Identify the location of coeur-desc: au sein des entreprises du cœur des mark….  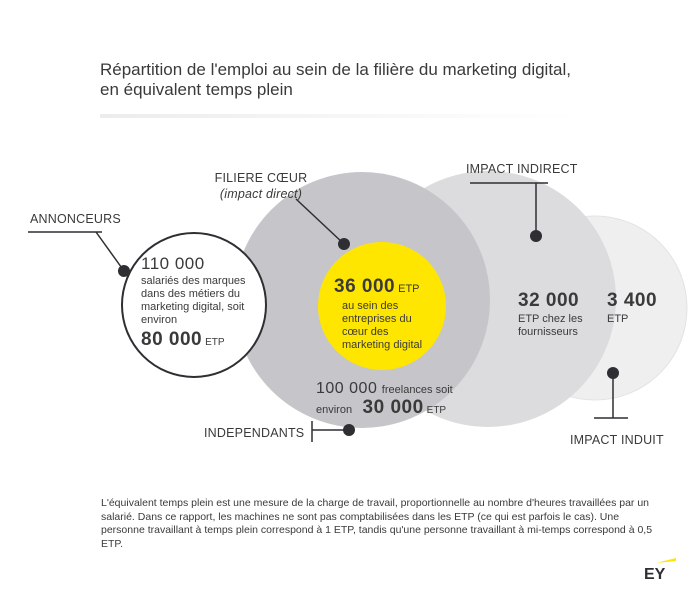
(382, 325).